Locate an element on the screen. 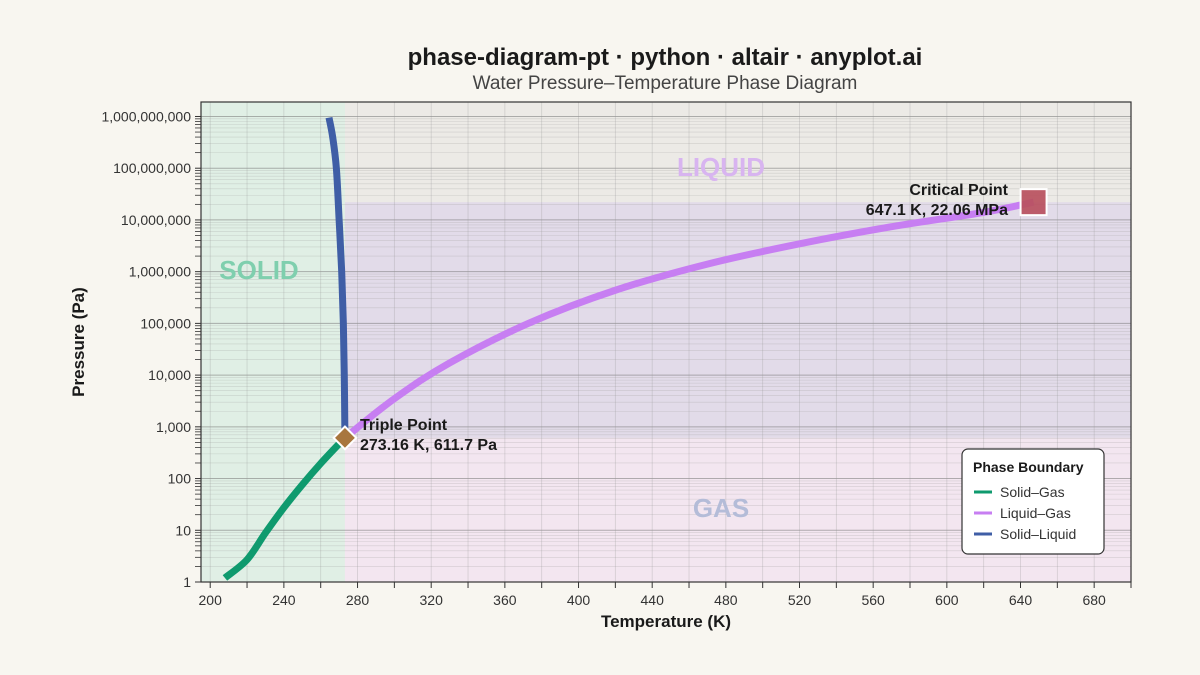 Image resolution: width=1200 pixels, height=675 pixels. series-line-solid-liquid is located at coordinates (337, 277).